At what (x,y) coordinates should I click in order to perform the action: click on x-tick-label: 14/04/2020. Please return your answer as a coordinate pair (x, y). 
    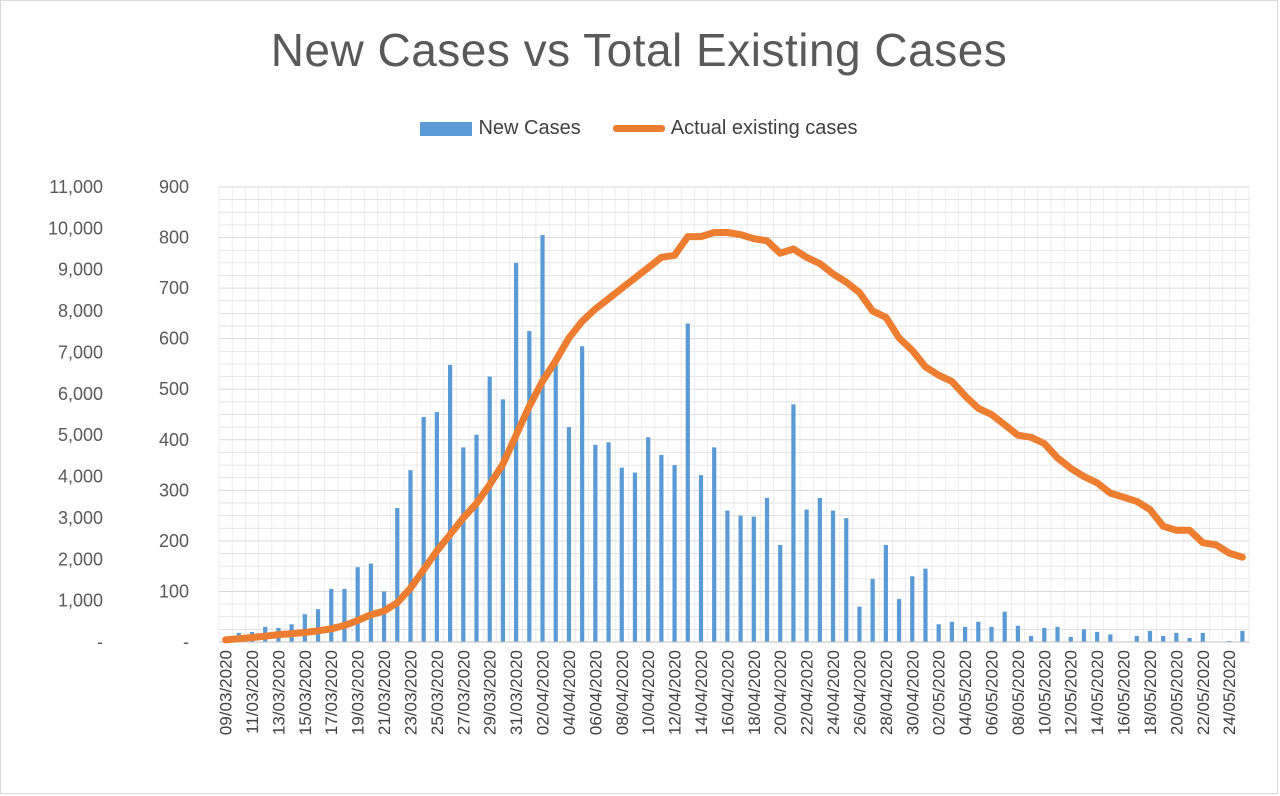
    Looking at the image, I should click on (701, 692).